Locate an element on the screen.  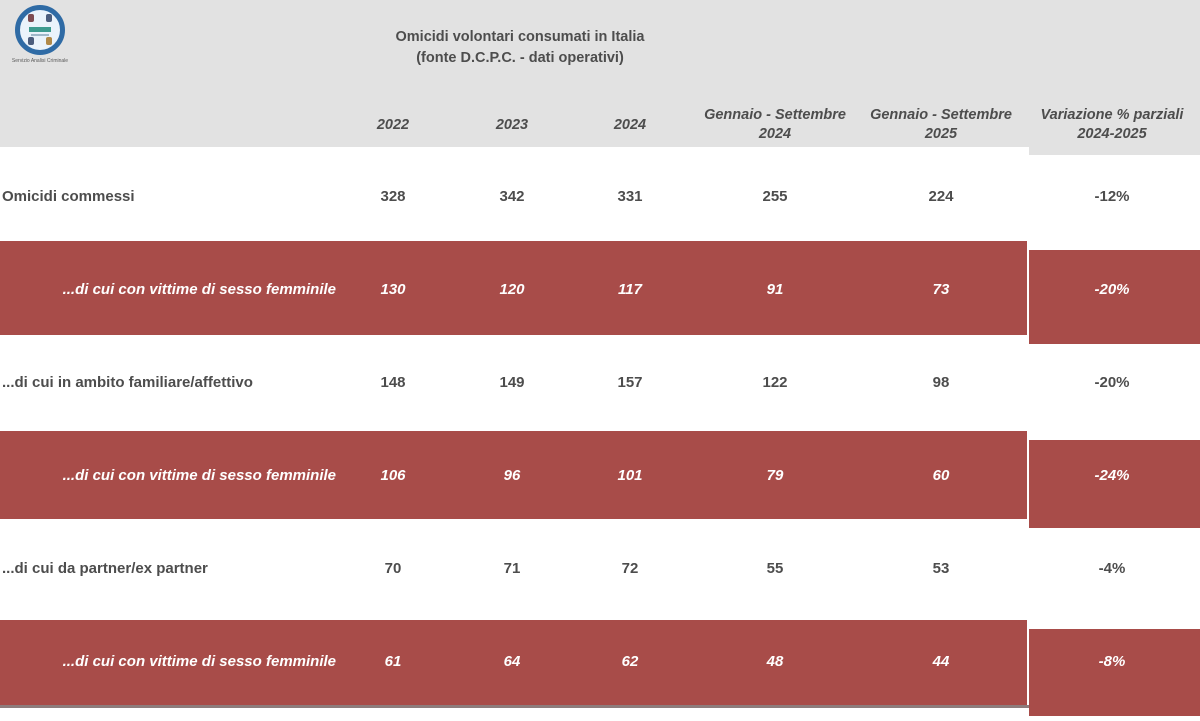
header-line: 2023 is located at coordinates (512, 124).